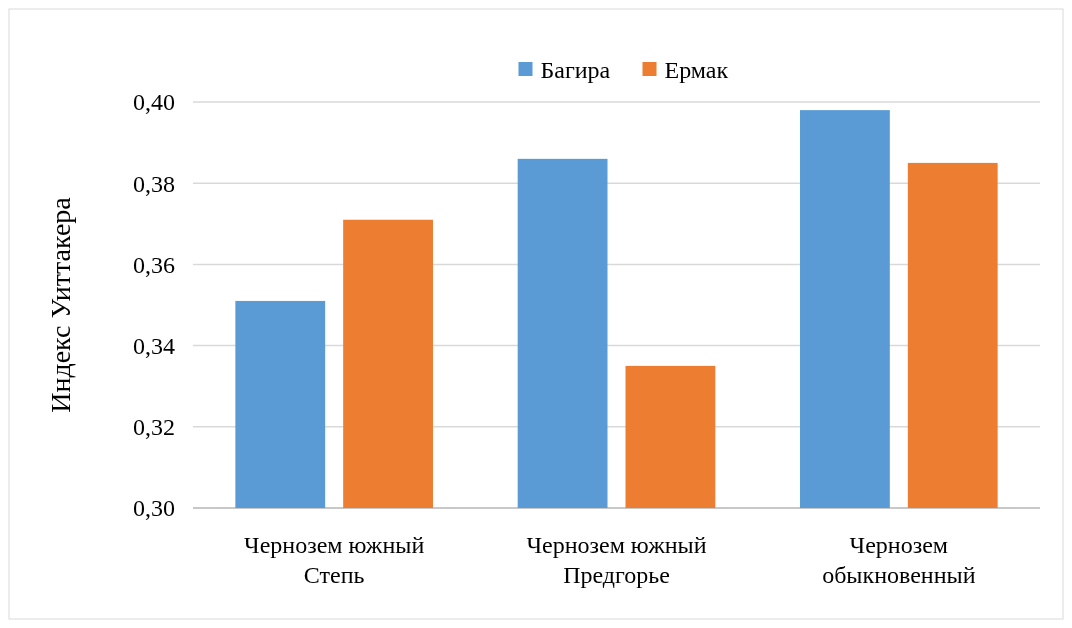  I want to click on y-tick-label: 0,32, so click(154, 427).